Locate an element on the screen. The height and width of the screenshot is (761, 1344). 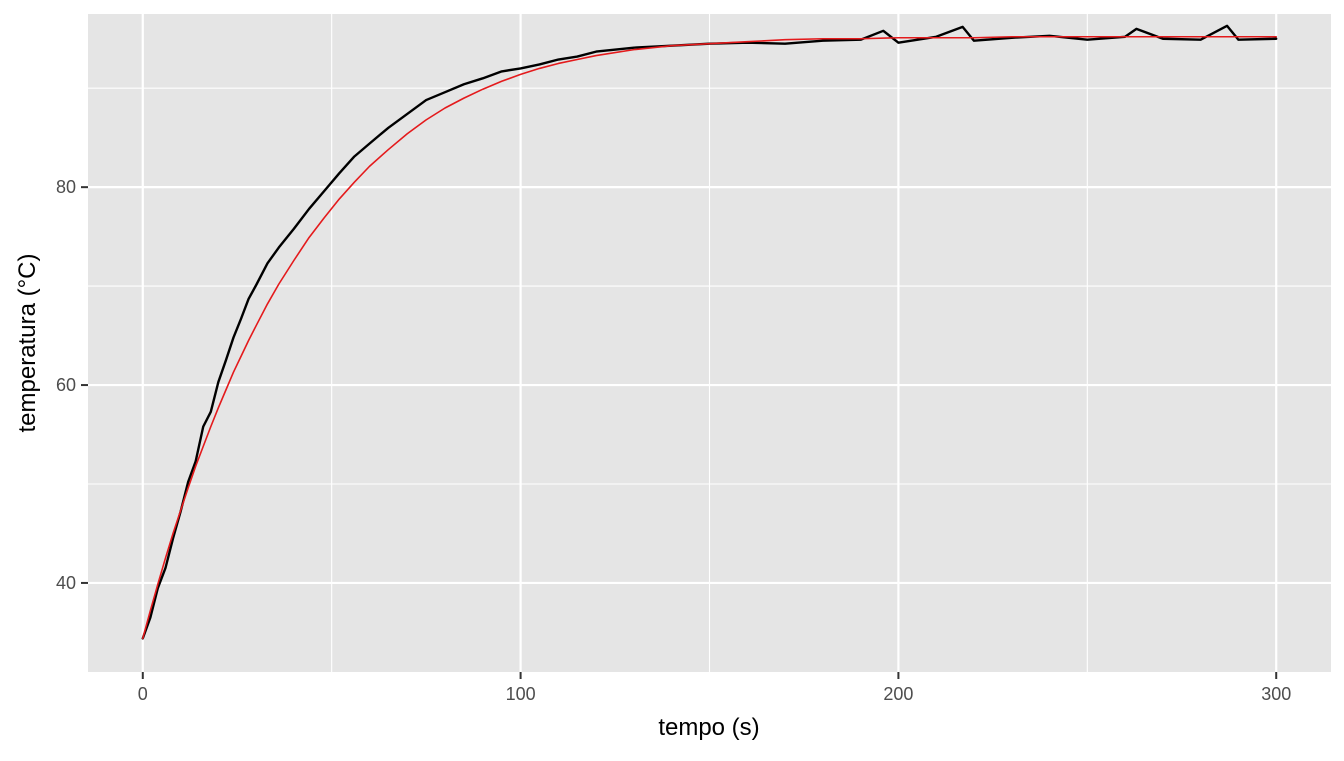
y-tick-label: 40 is located at coordinates (66, 583).